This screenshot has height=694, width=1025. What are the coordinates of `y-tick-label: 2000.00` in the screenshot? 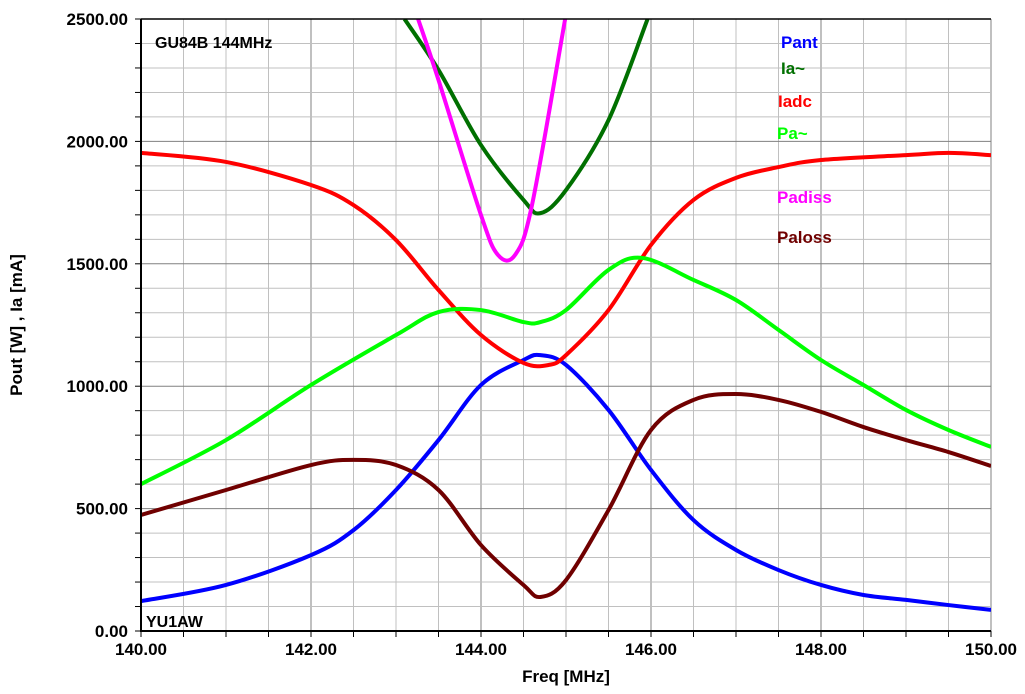 It's located at (97, 141).